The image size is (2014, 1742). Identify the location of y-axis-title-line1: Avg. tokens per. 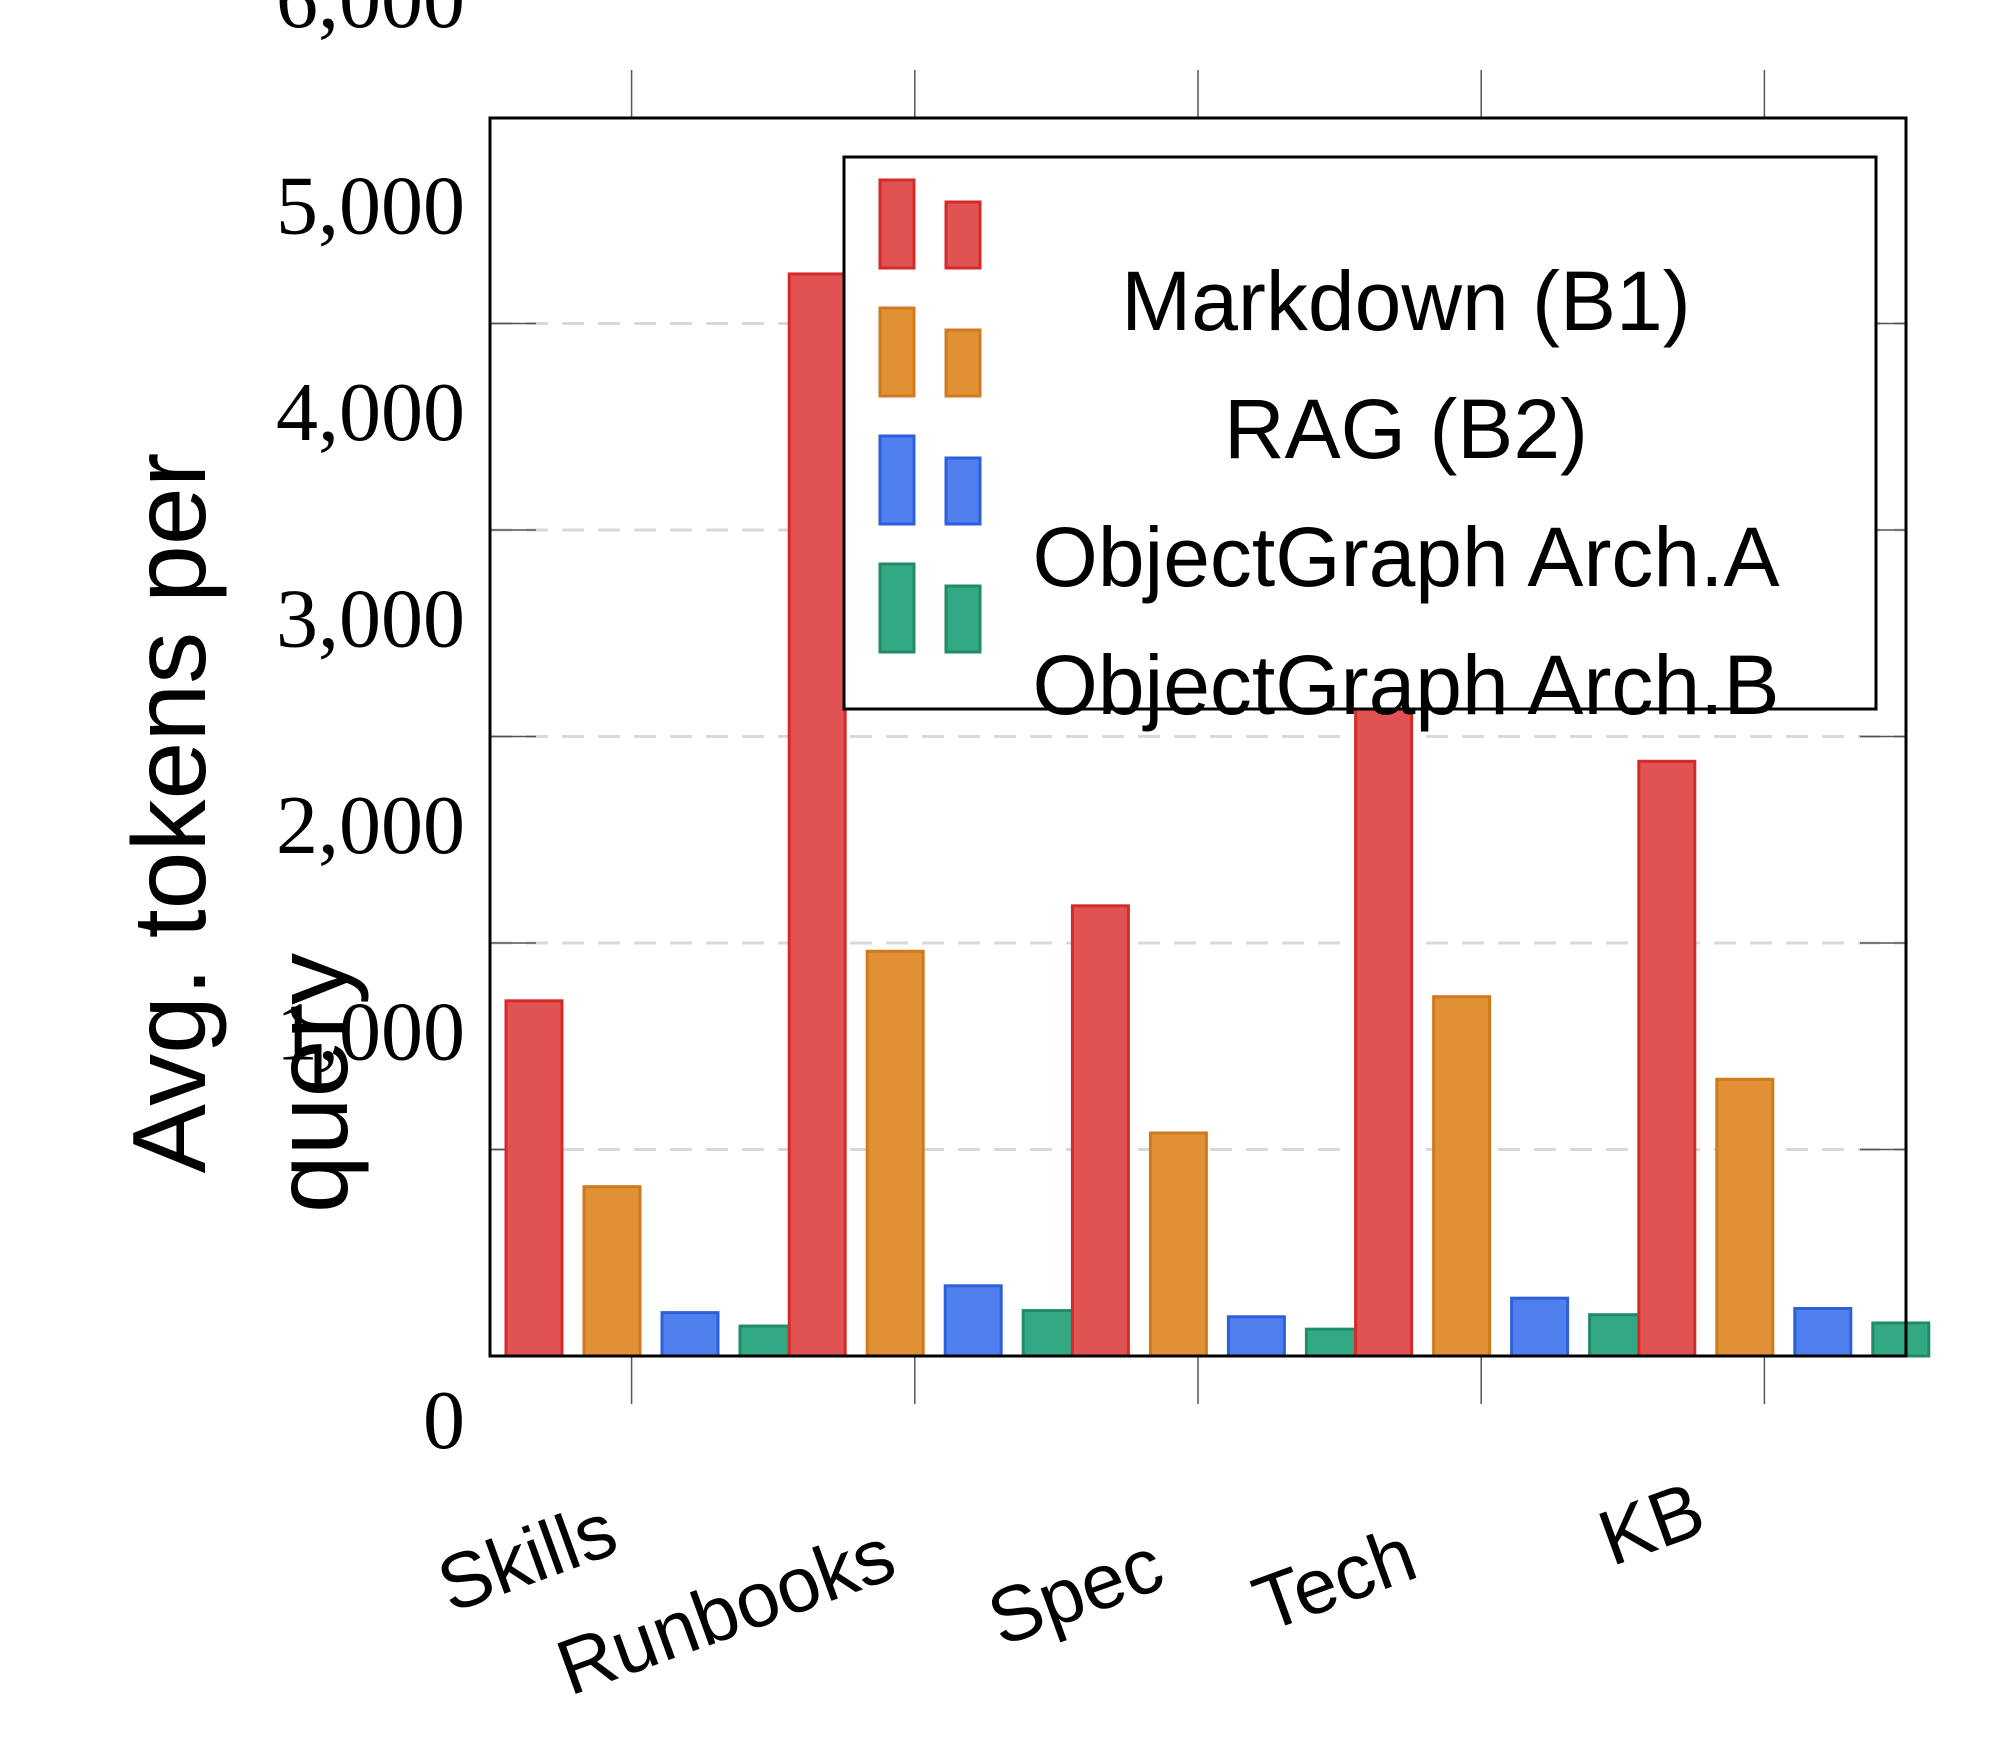
(170, 813).